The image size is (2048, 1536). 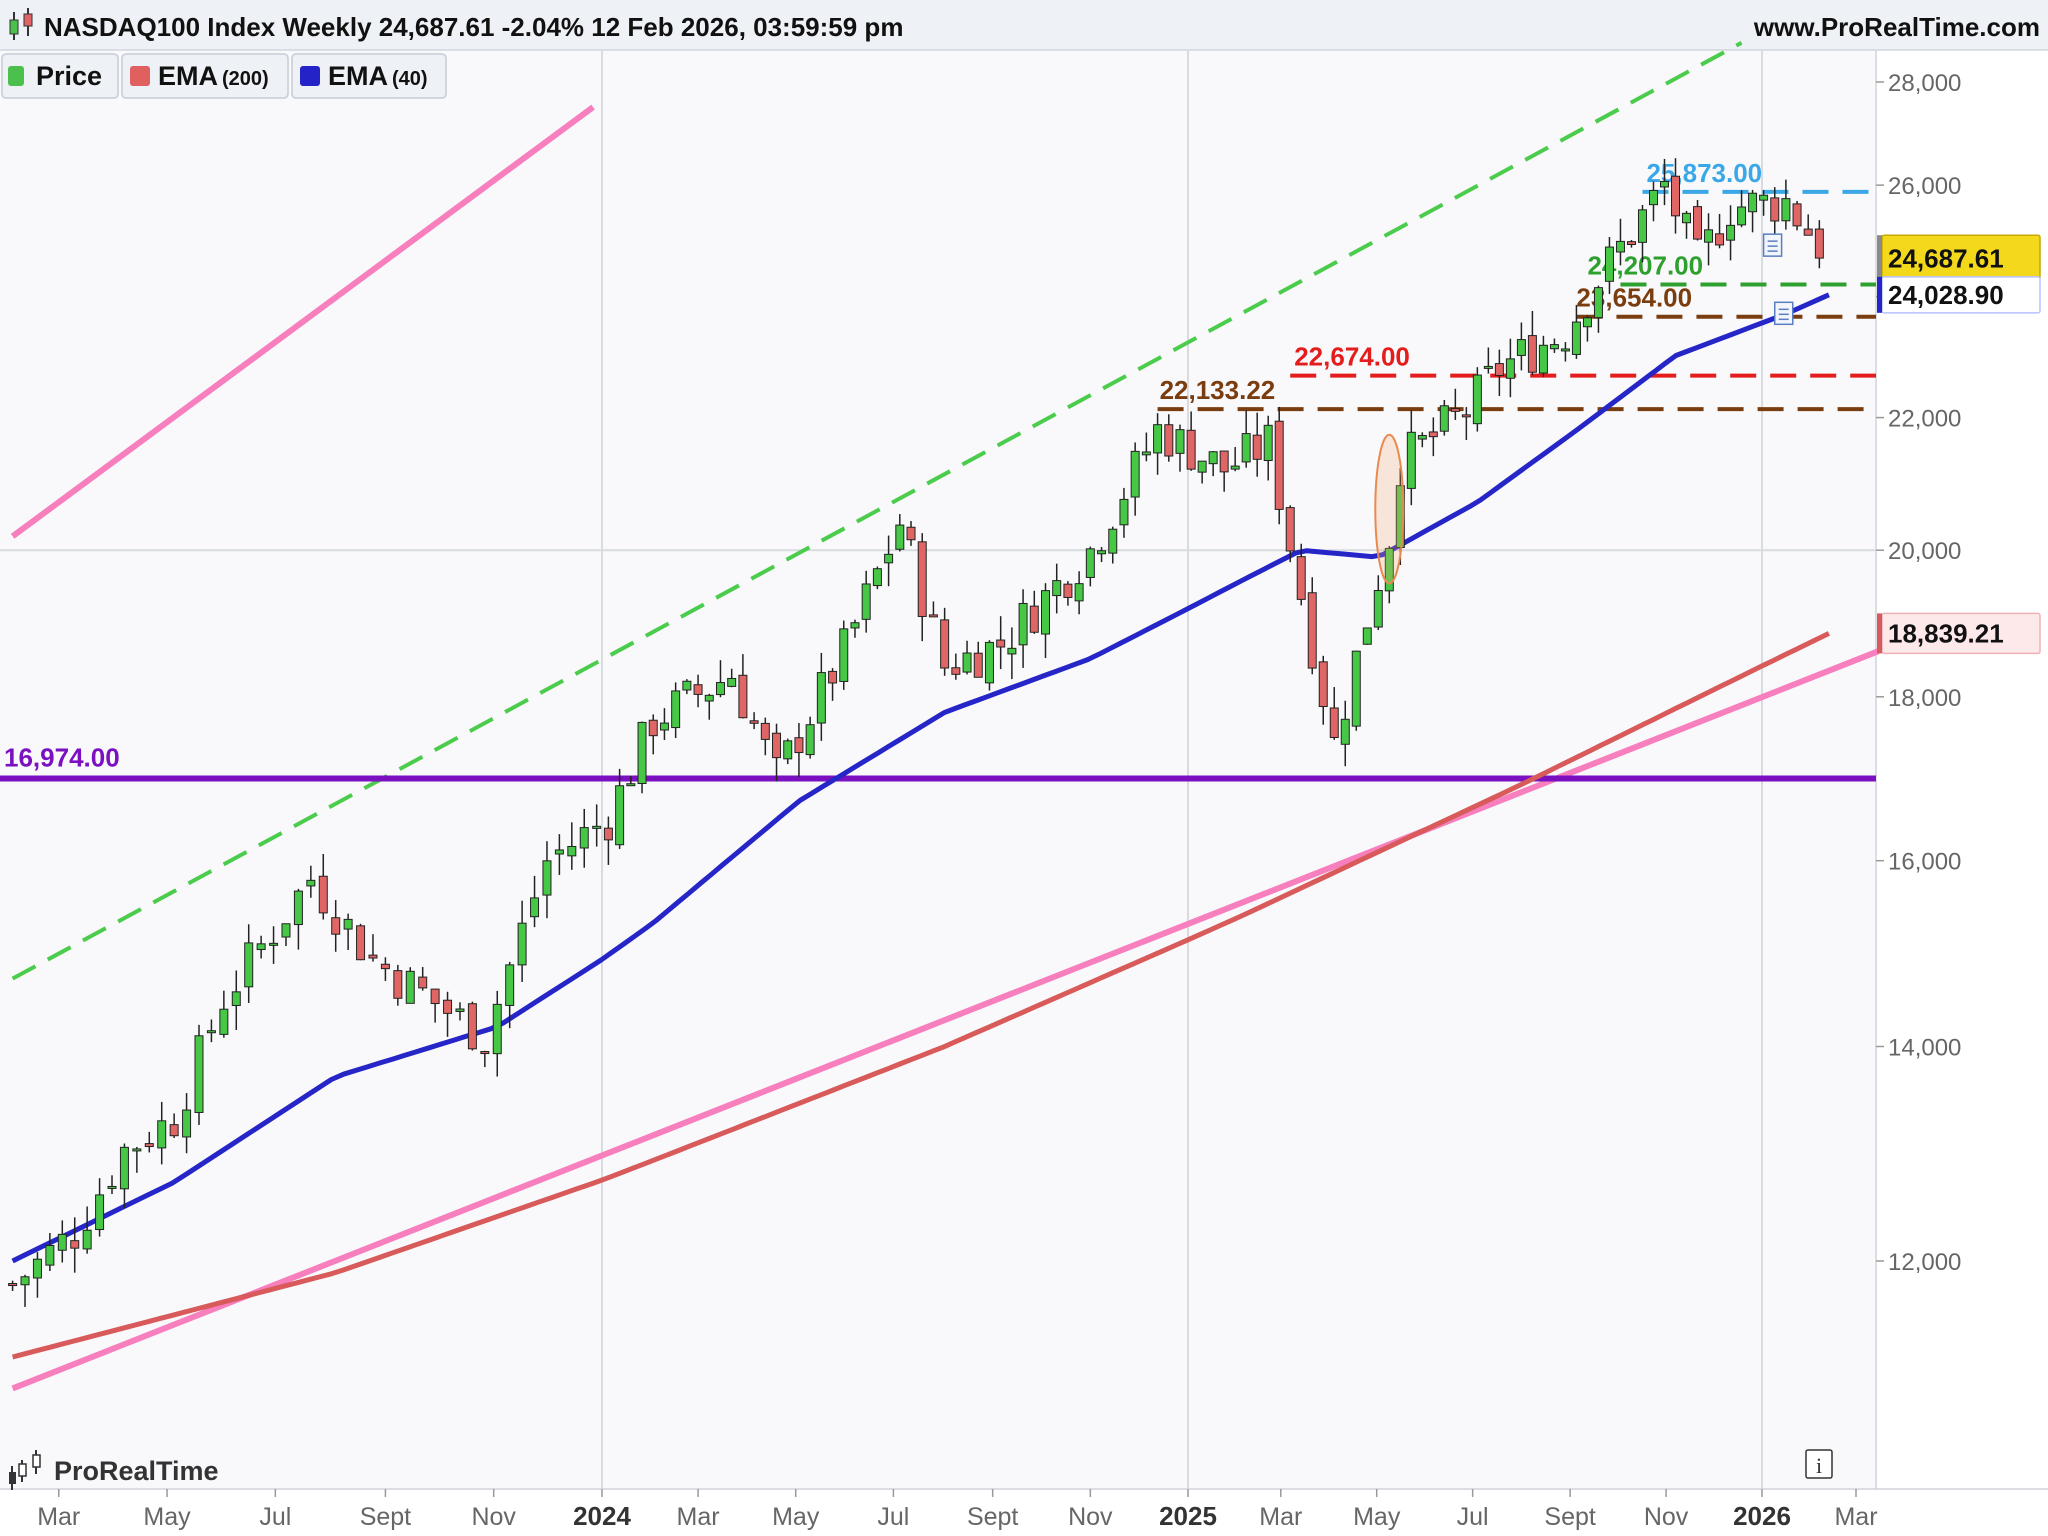 What do you see at coordinates (1819, 1464) in the screenshot?
I see `info-button: i` at bounding box center [1819, 1464].